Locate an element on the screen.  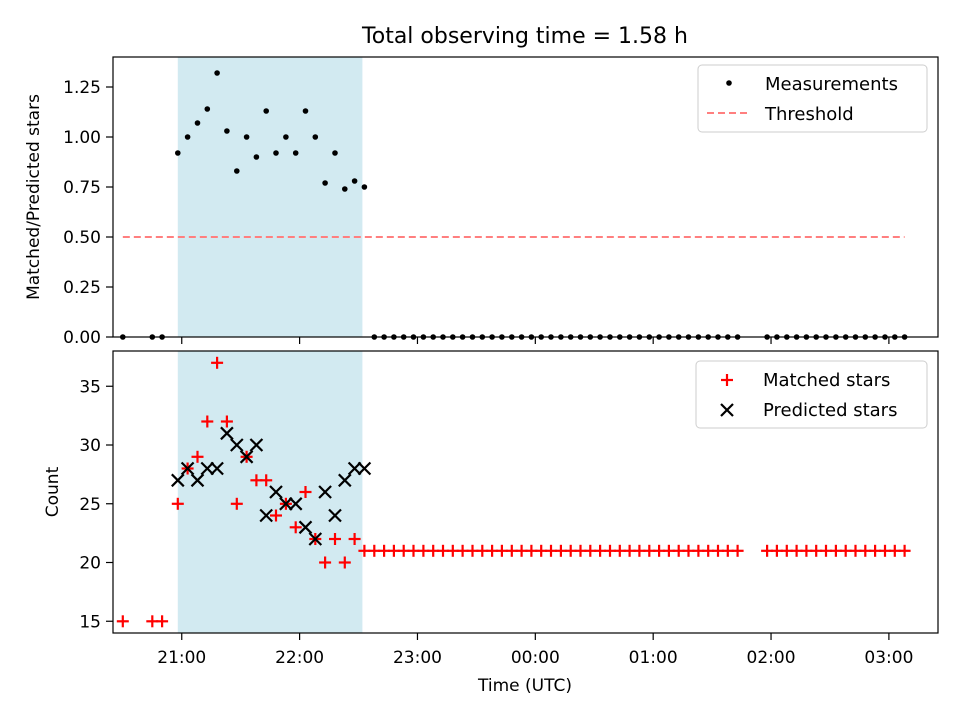
legend-measurements-marker is located at coordinates (729, 83).